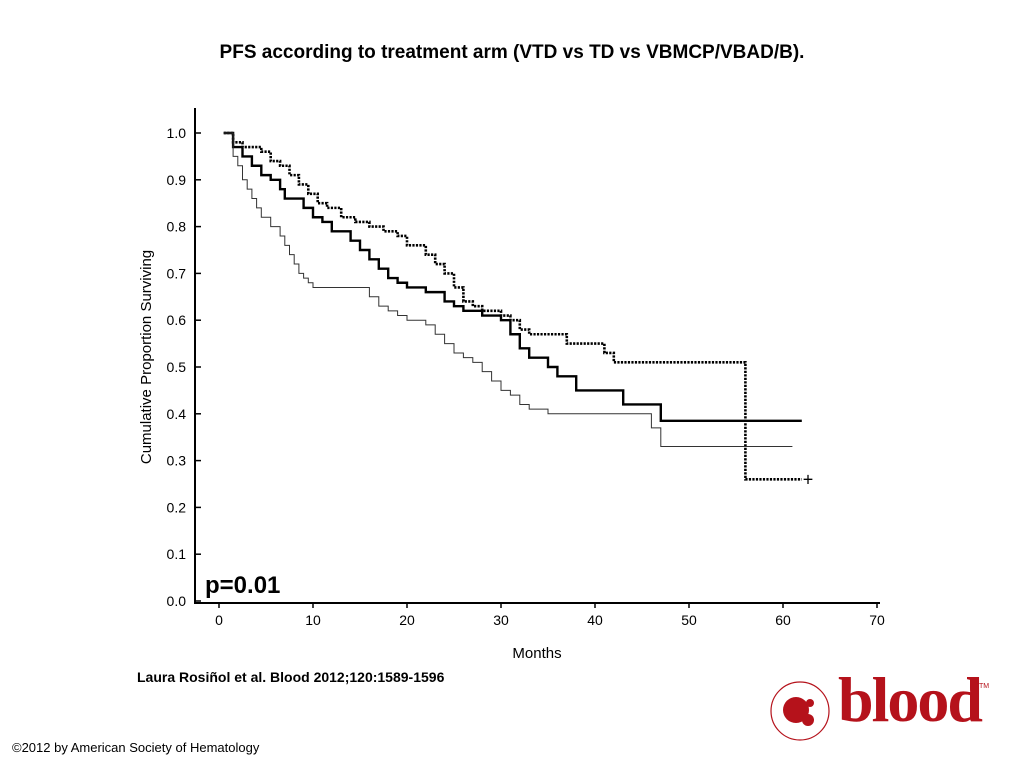  I want to click on y-tick-label: 0.4, so click(177, 414).